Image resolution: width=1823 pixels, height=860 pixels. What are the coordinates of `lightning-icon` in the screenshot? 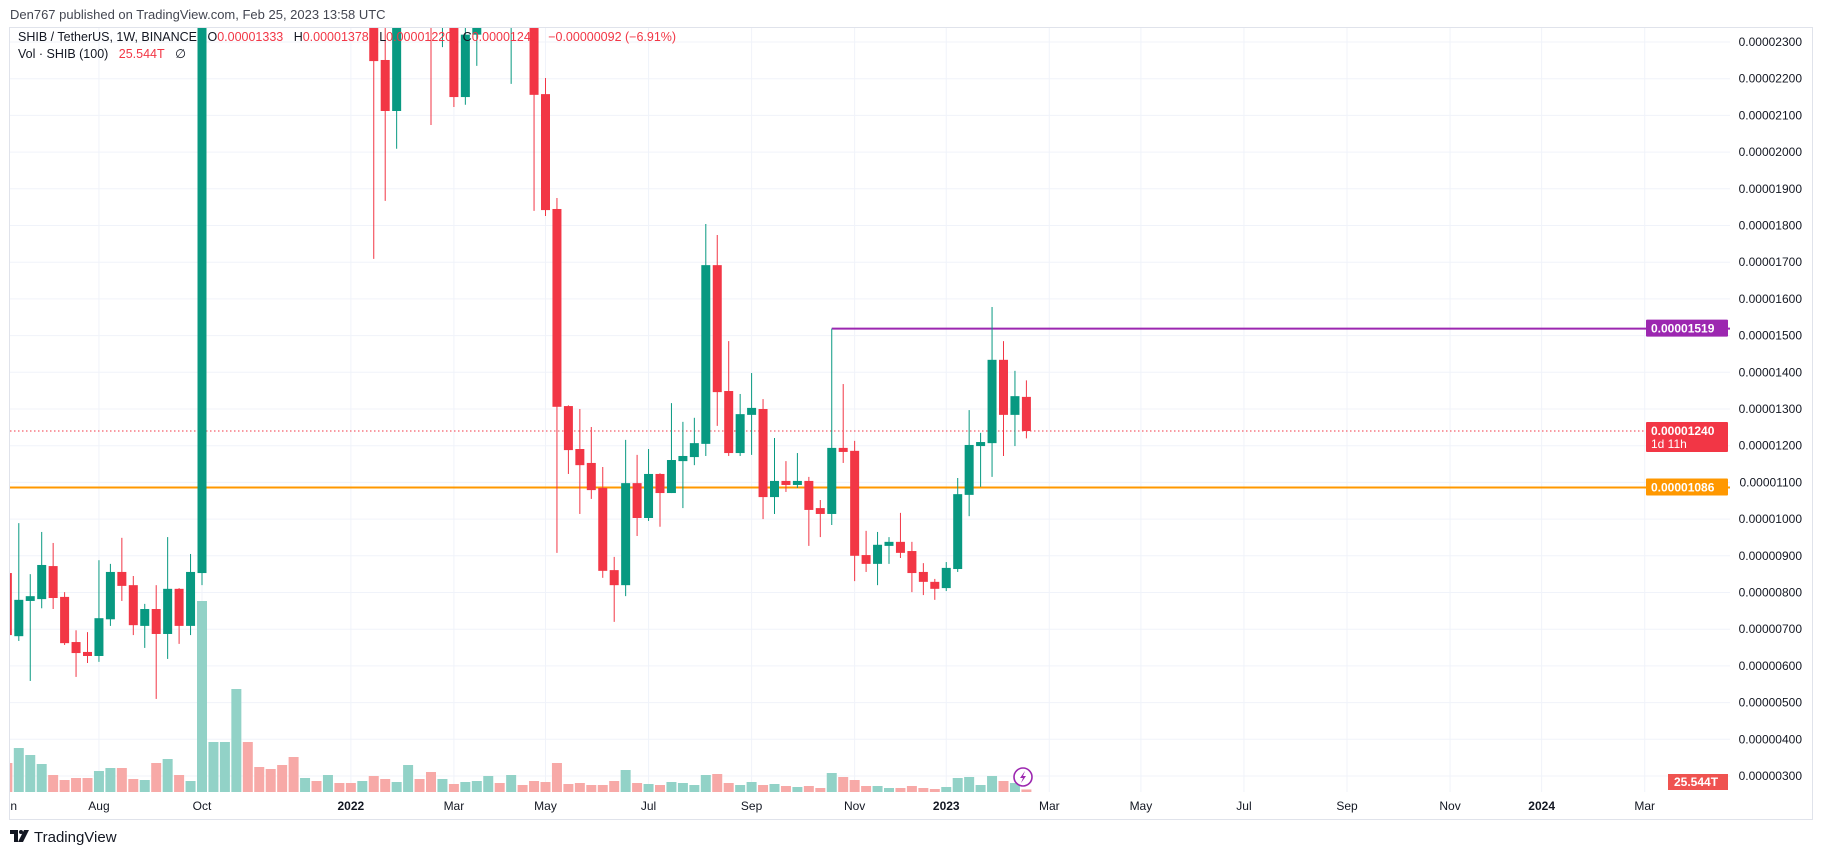 It's located at (1023, 777).